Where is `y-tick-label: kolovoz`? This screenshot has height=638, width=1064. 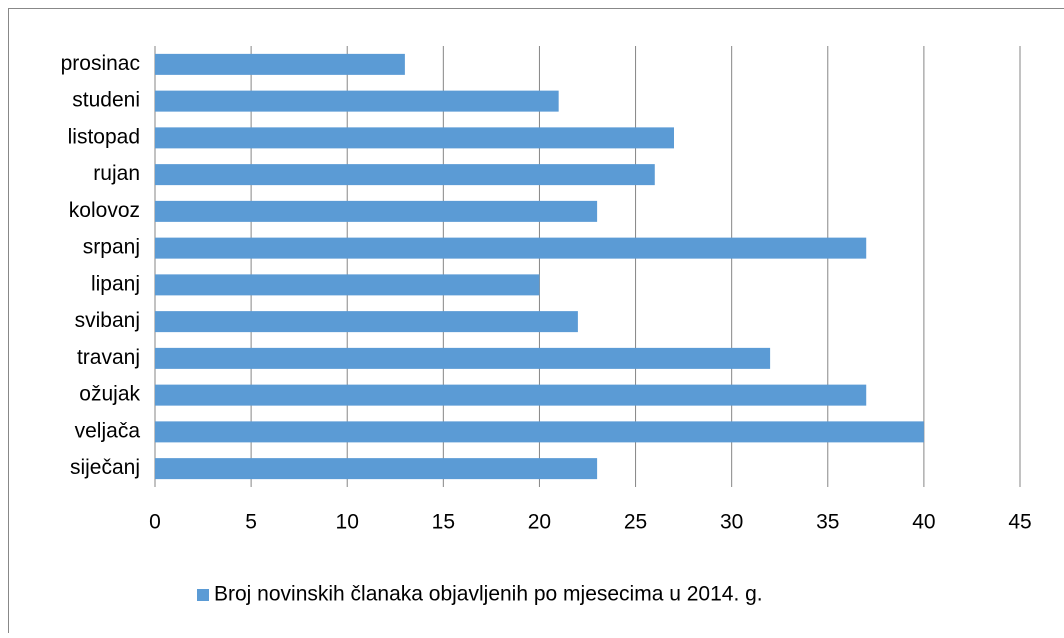
y-tick-label: kolovoz is located at coordinates (104, 210).